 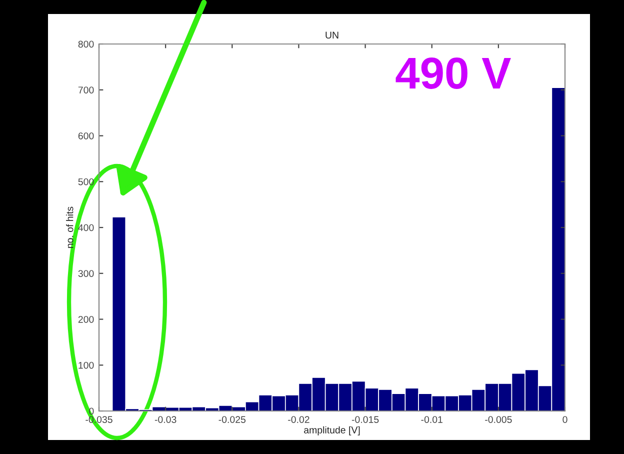 I want to click on x-tick-label: -0.01, so click(x=431, y=419).